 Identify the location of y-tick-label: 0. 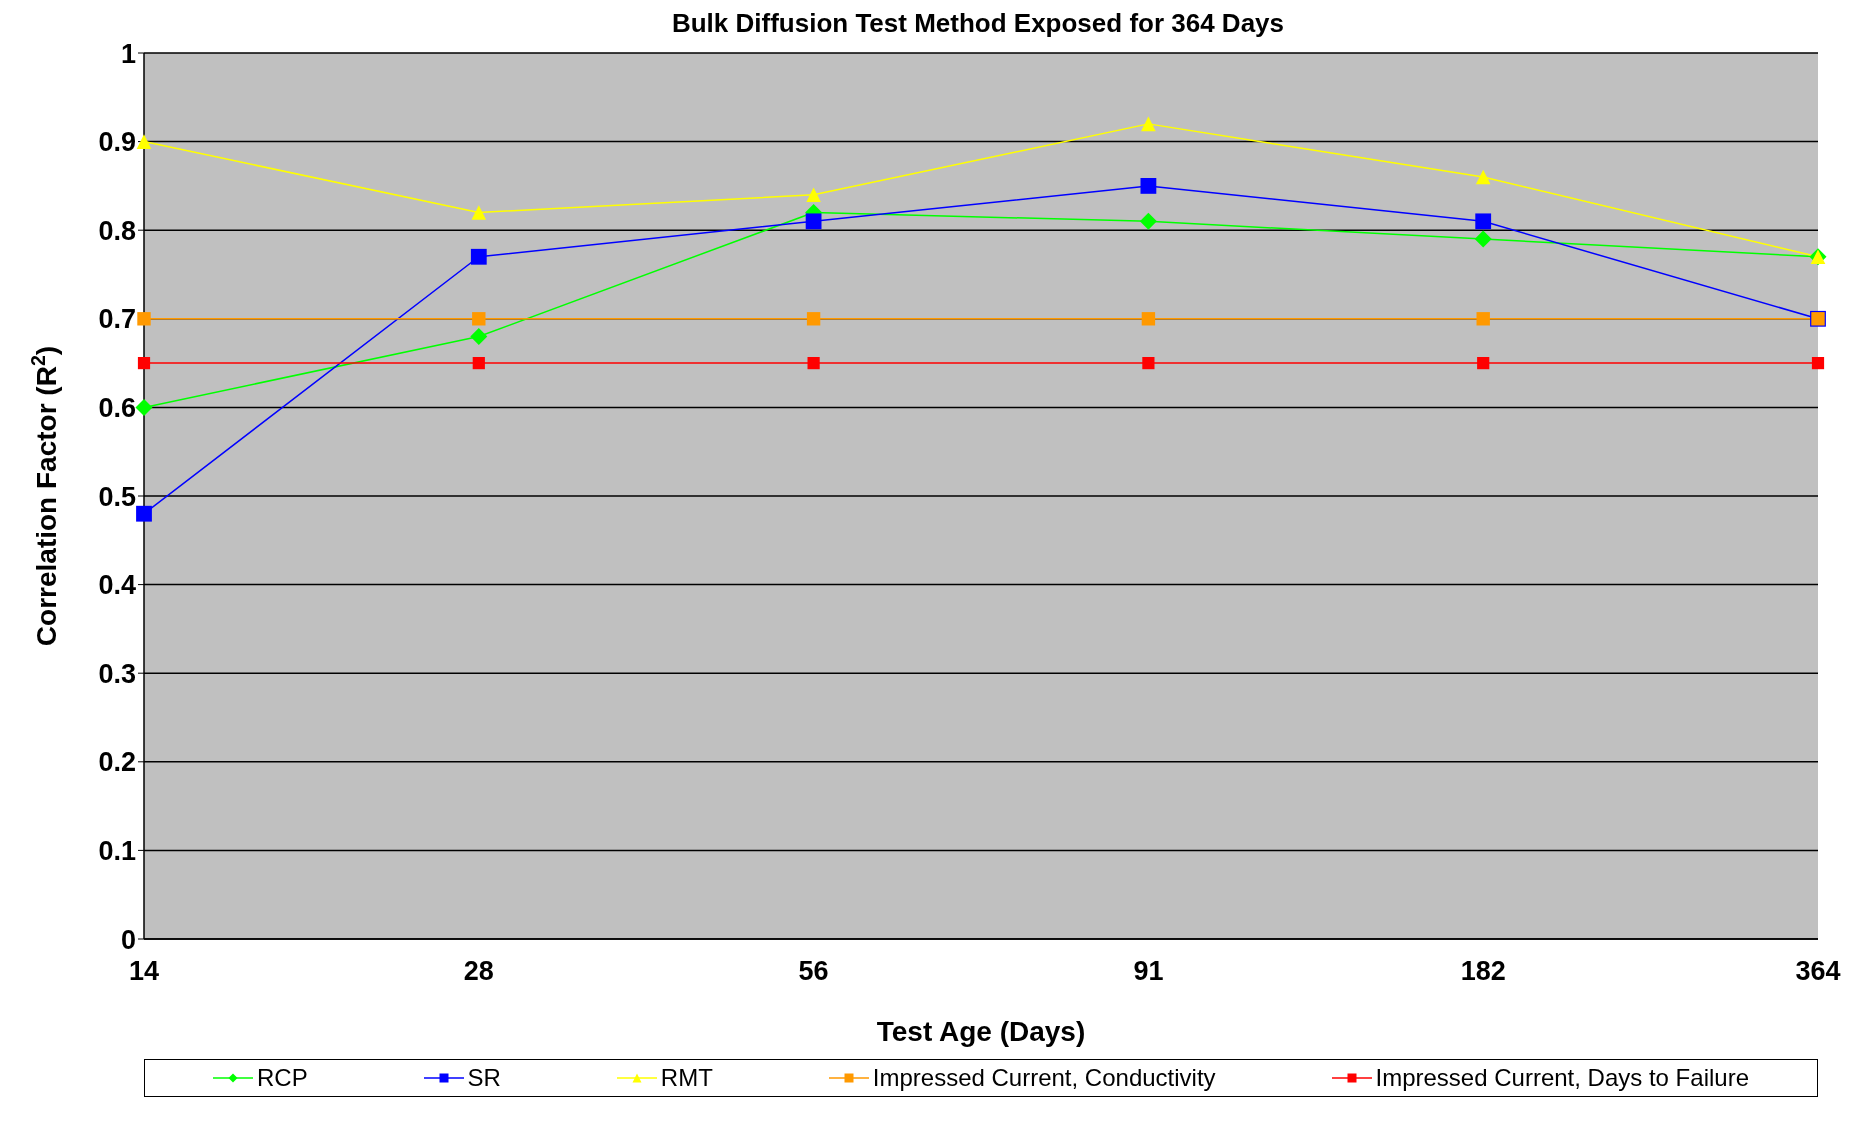
(128, 939).